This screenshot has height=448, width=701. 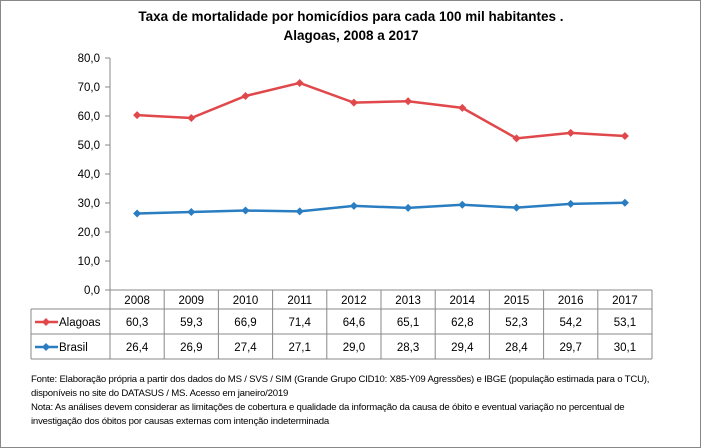 I want to click on data-label: 54,2, so click(x=571, y=323).